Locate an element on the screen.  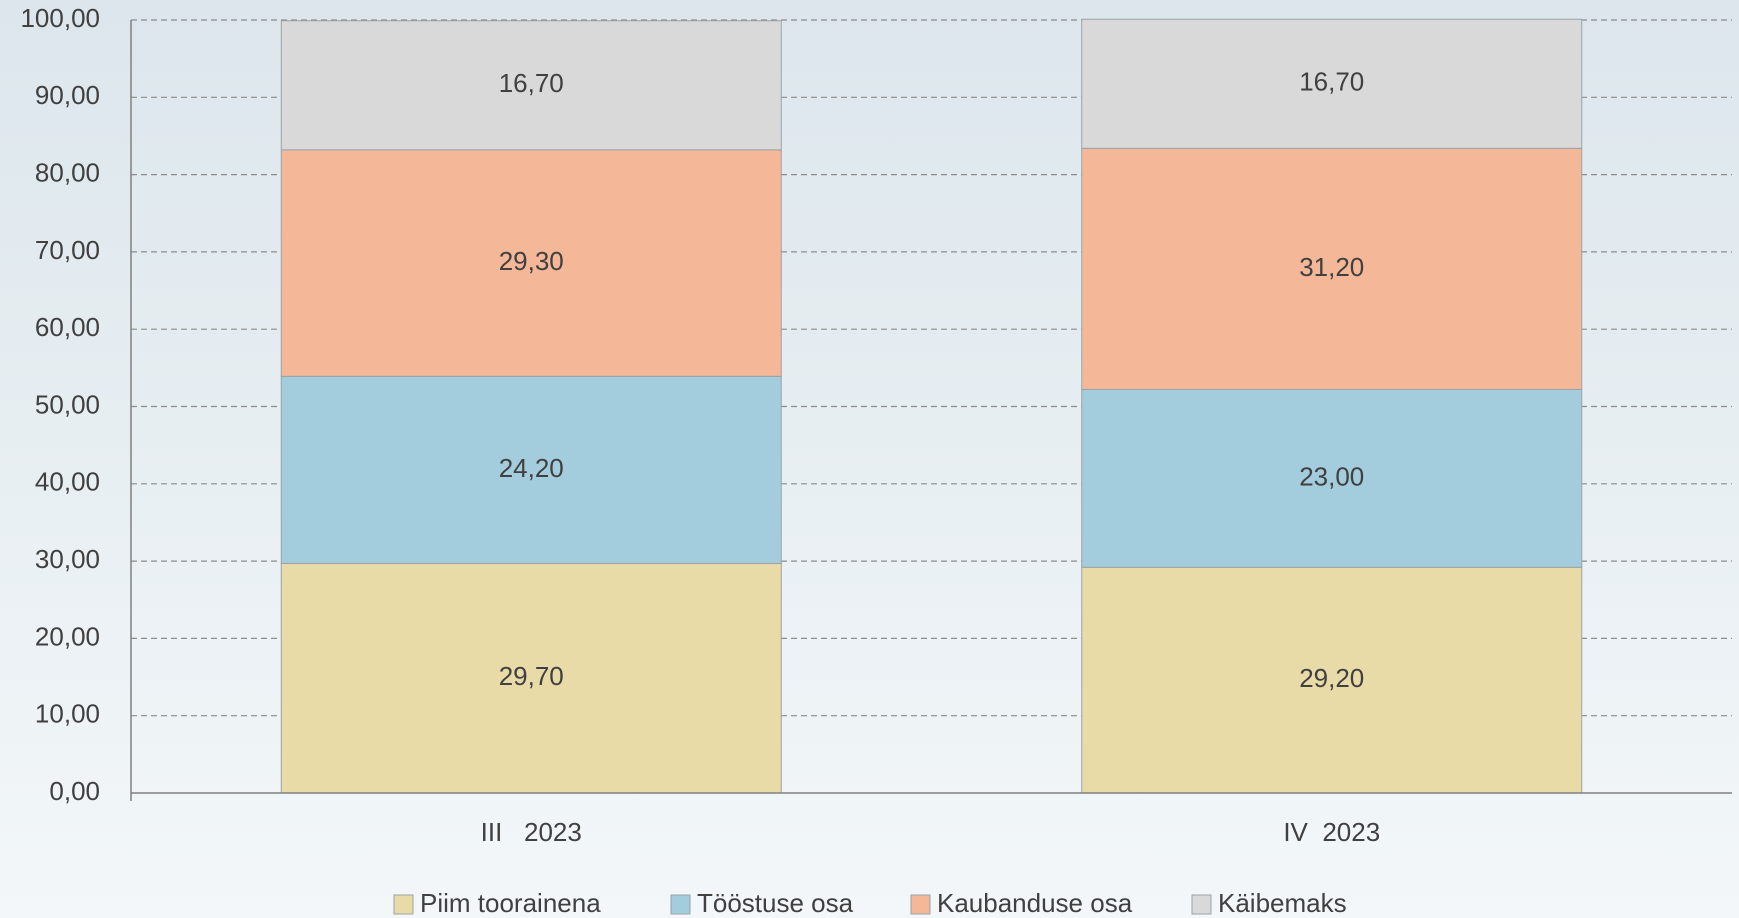
legend-label: Käibemaks is located at coordinates (1282, 903).